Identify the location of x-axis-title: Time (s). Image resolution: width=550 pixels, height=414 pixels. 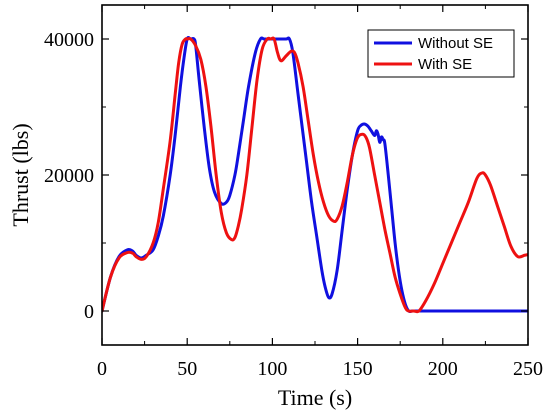
(315, 397).